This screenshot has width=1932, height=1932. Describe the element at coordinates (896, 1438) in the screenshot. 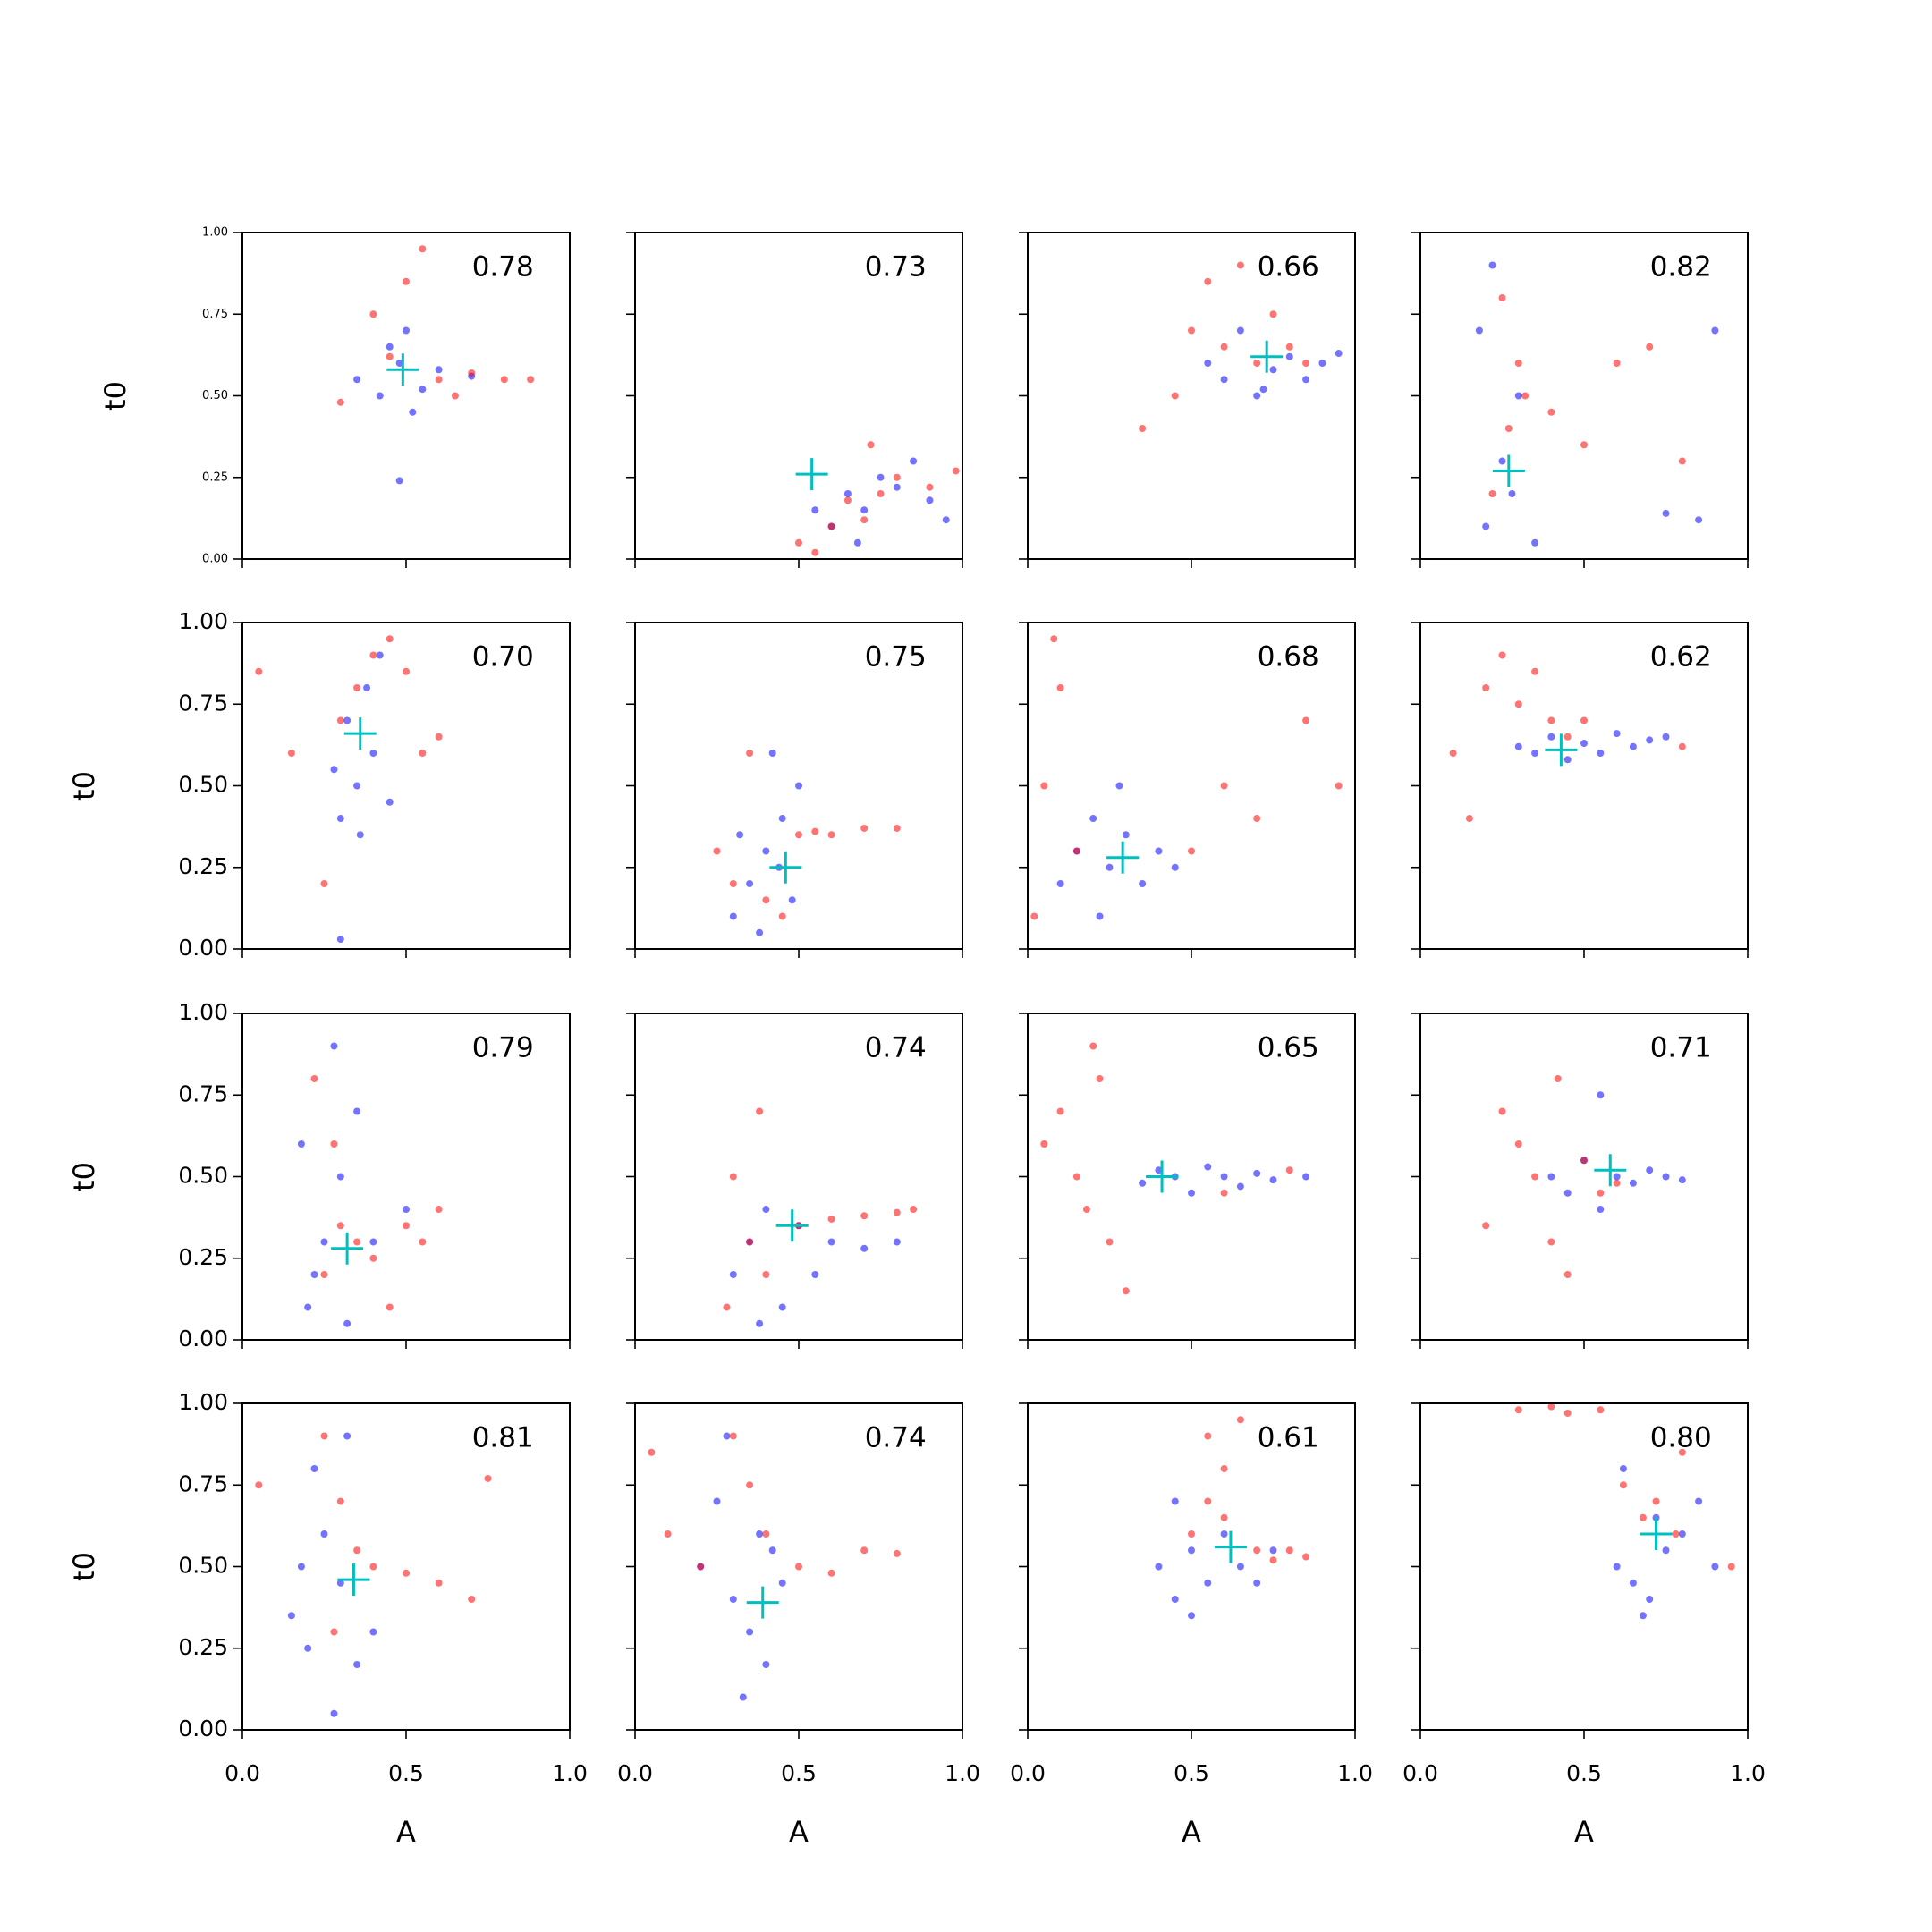

I see `panel-annotation: 0.74` at that location.